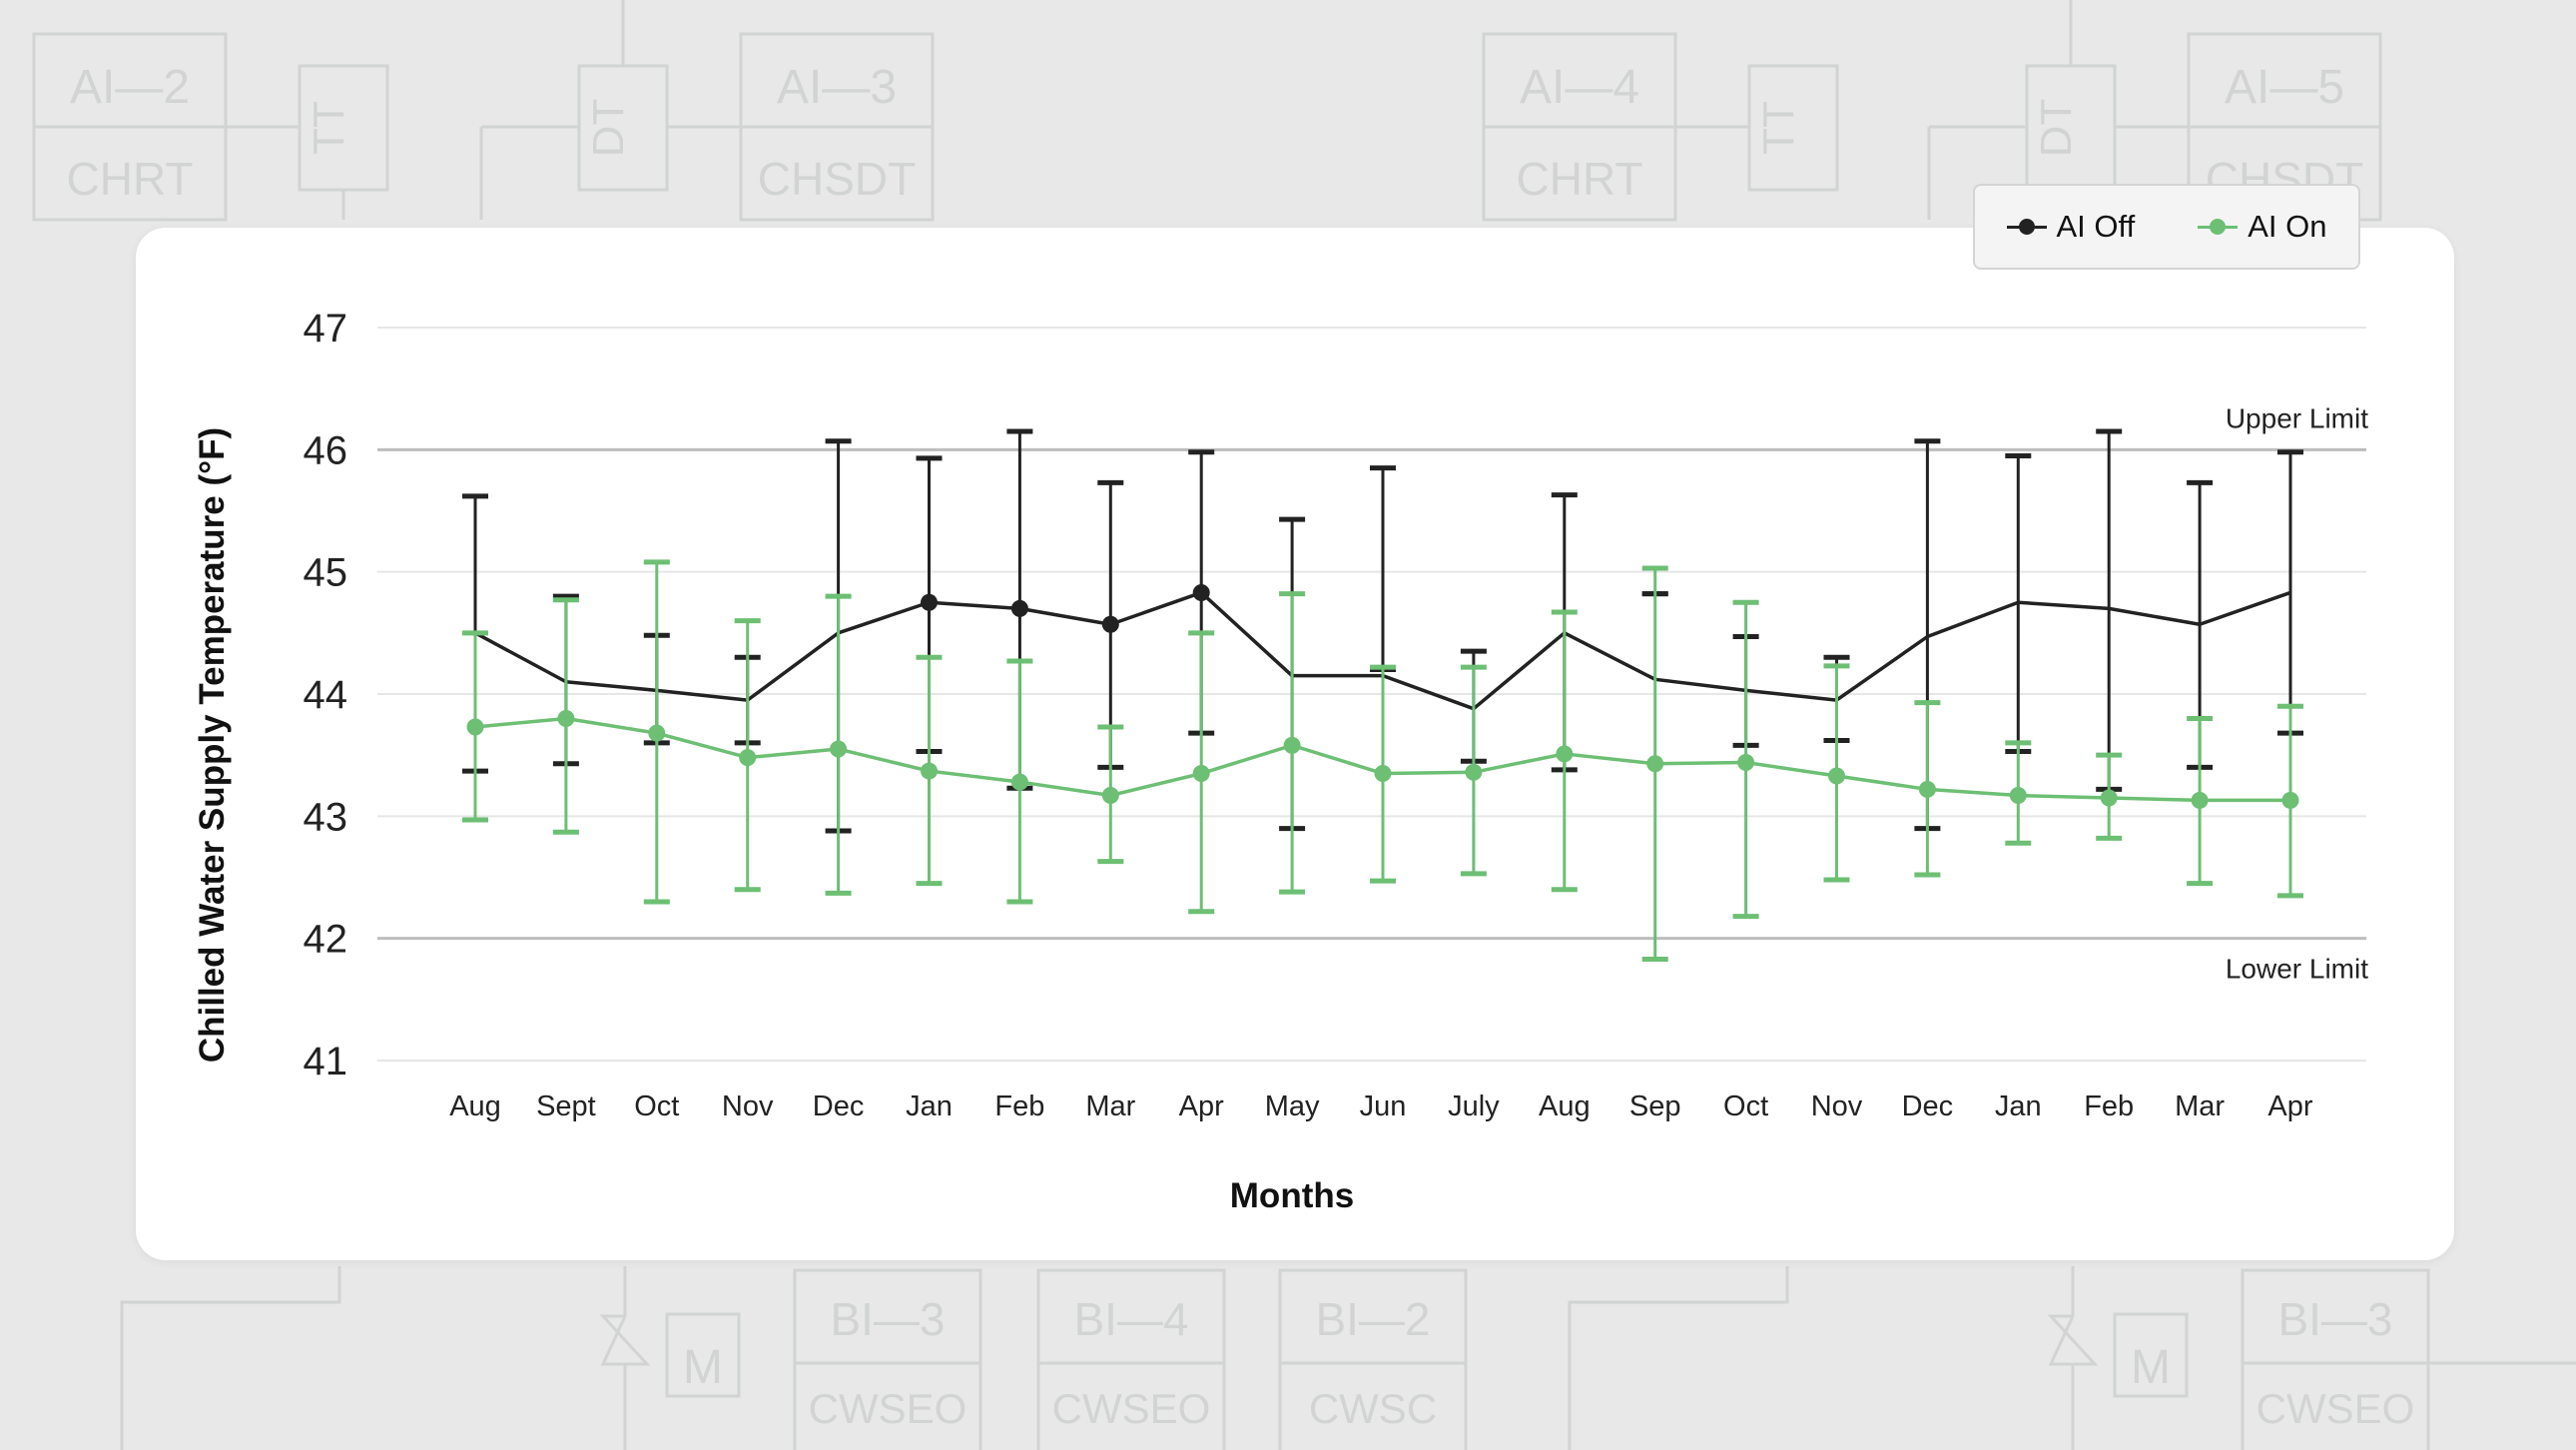  I want to click on x-tick-label: Sept, so click(566, 1106).